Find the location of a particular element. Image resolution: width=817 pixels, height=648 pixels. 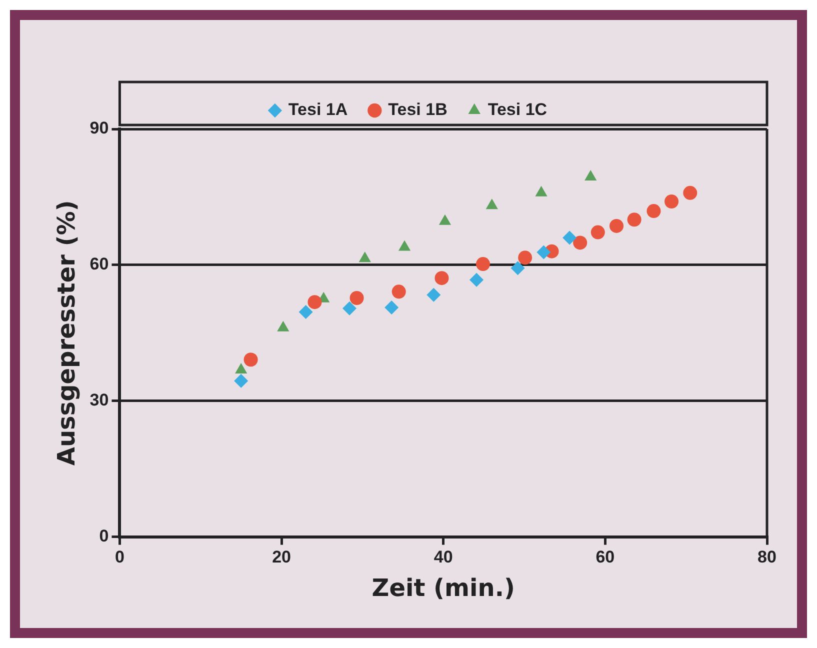

legend-label: Tesi 1B is located at coordinates (418, 110).